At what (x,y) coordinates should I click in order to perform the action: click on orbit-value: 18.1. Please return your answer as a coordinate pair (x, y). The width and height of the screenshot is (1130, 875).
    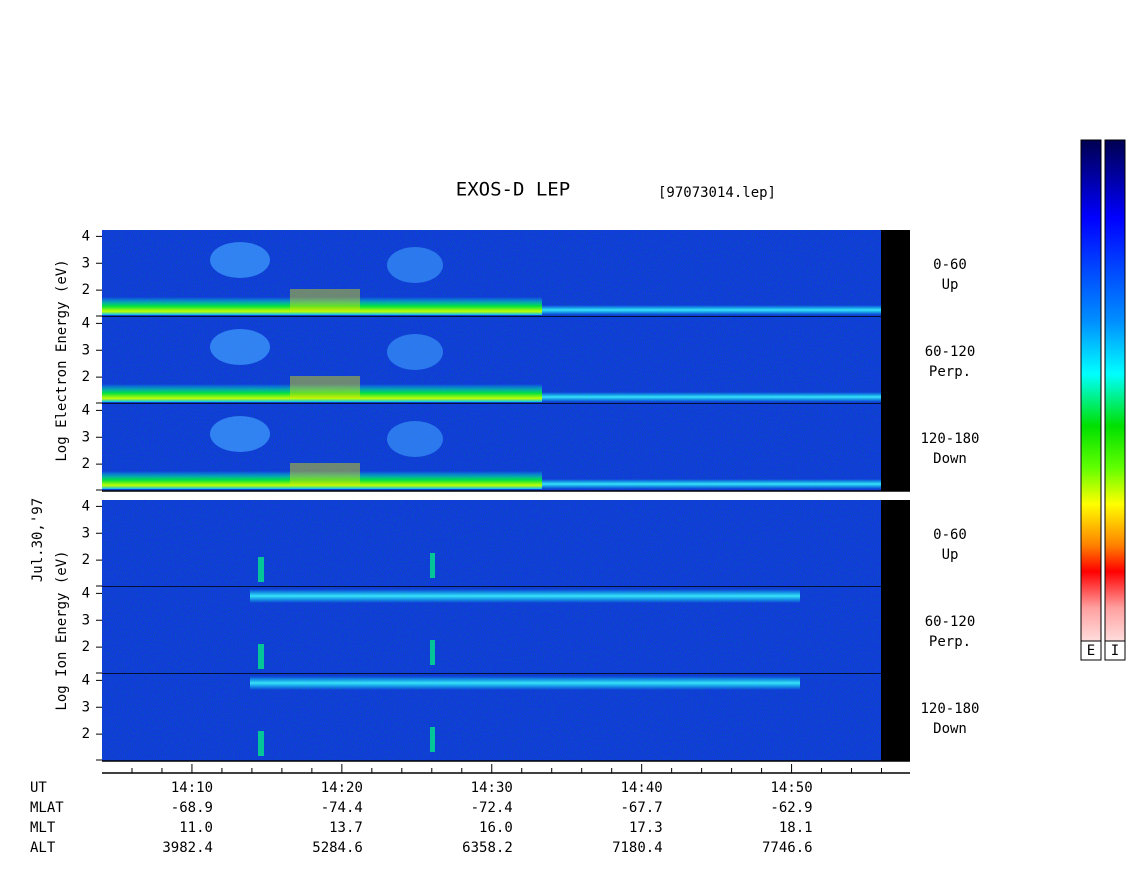
    Looking at the image, I should click on (796, 828).